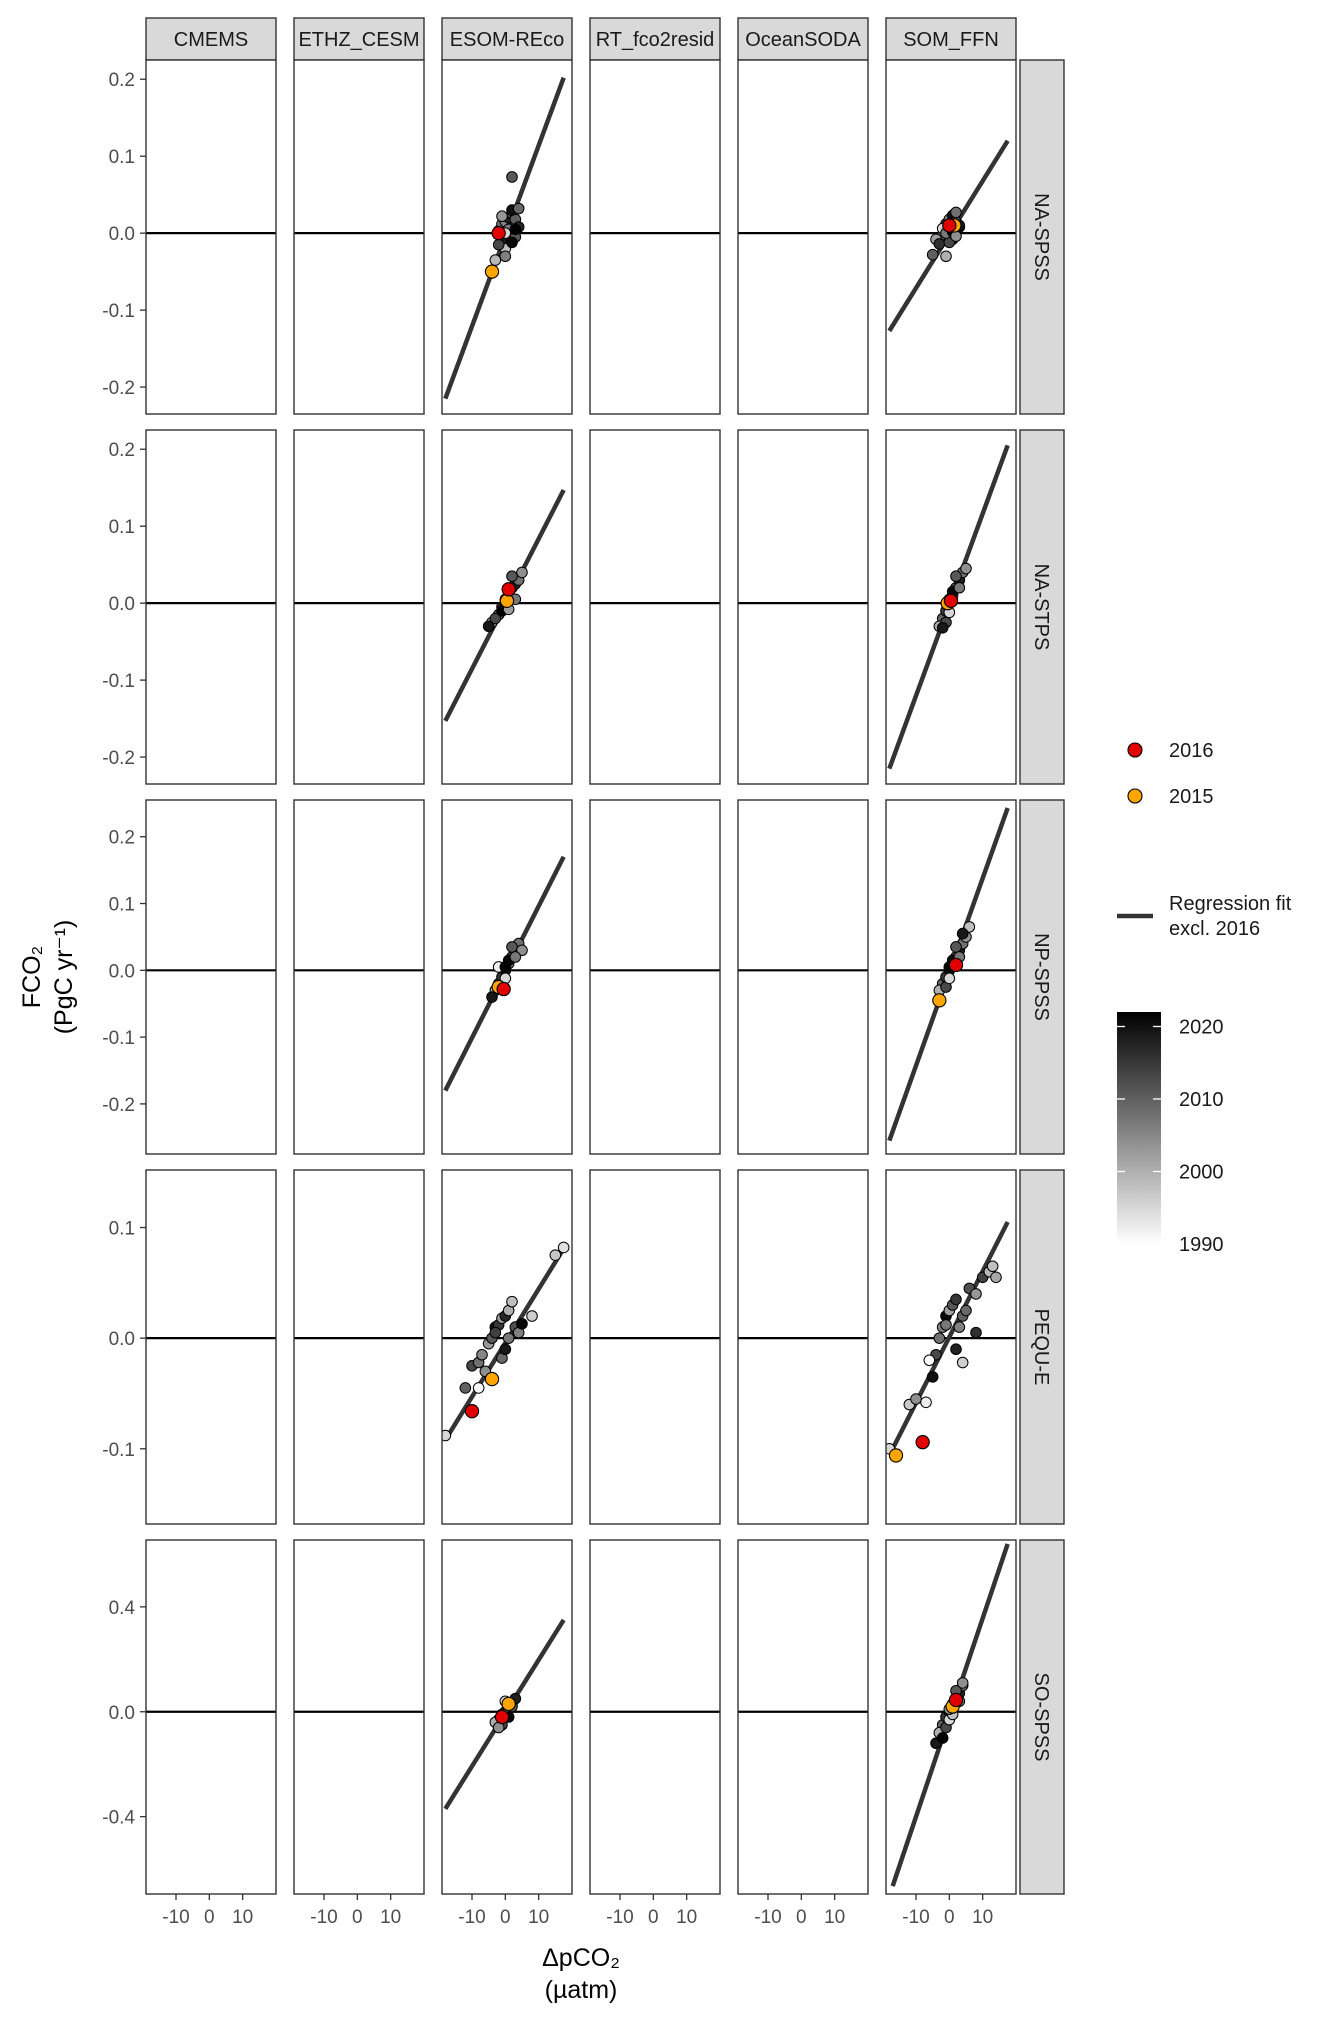 The height and width of the screenshot is (2021, 1344). I want to click on panel-so-spss-som_ffn, so click(951, 1717).